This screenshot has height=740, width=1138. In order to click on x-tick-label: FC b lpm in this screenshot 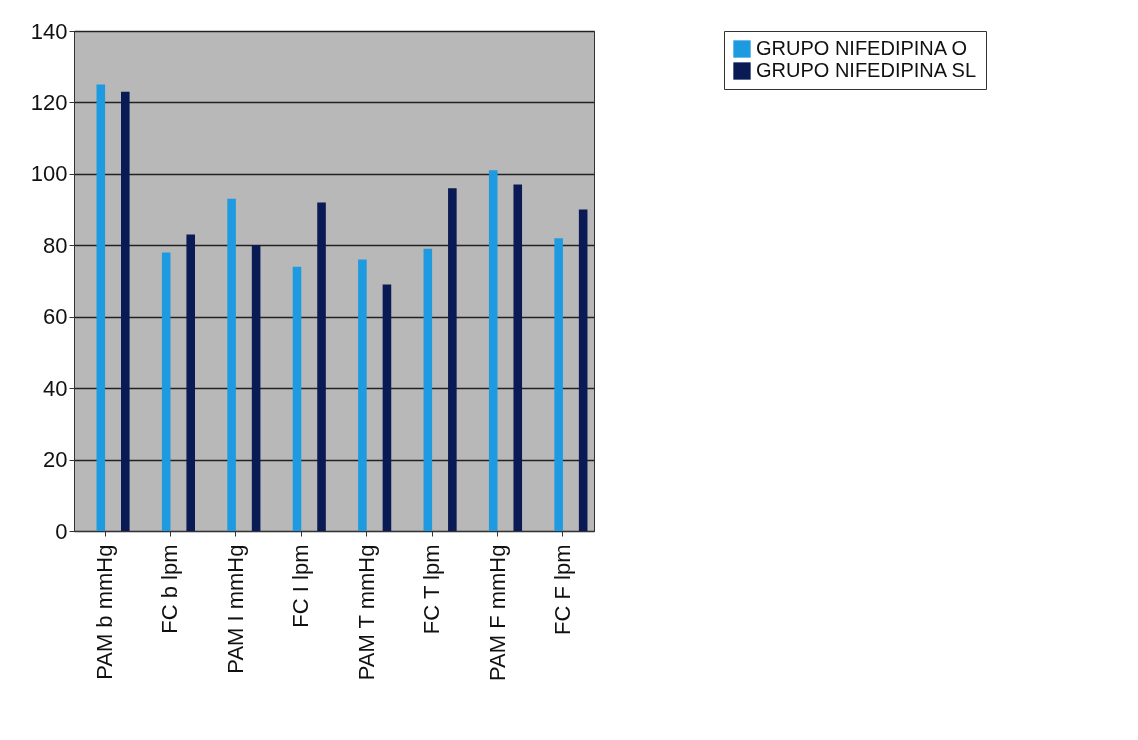, I will do `click(170, 589)`.